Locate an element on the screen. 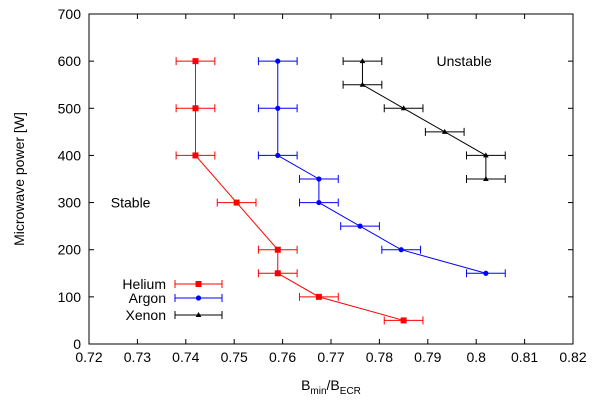 This screenshot has height=403, width=594. y-tick-label: 700 is located at coordinates (70, 14).